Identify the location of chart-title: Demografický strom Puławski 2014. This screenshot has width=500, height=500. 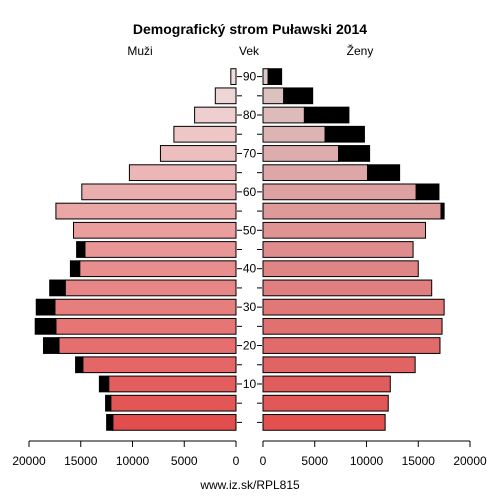
(250, 29).